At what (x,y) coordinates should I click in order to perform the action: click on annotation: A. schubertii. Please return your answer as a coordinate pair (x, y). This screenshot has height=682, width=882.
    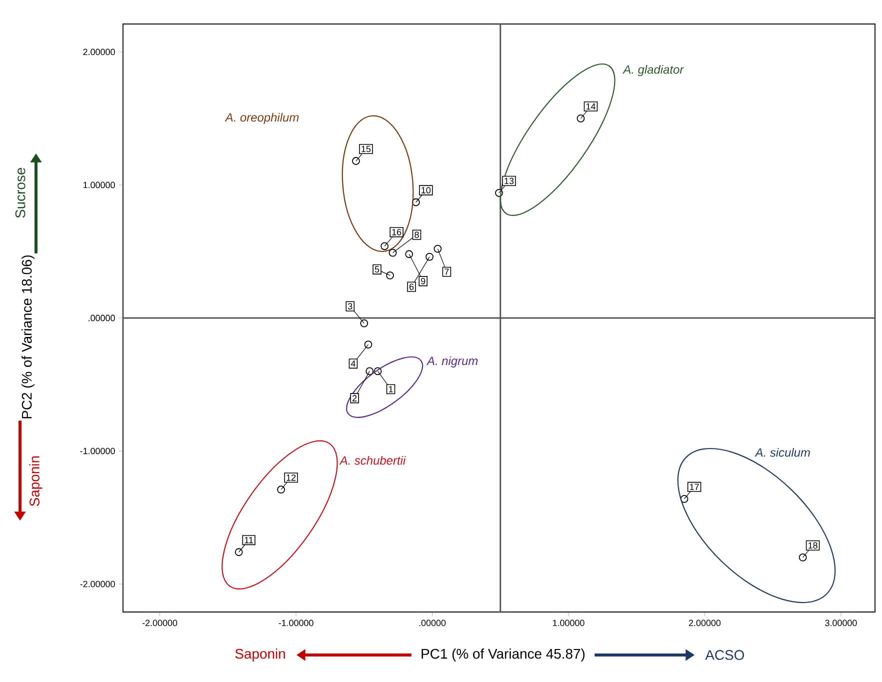
    Looking at the image, I should click on (372, 460).